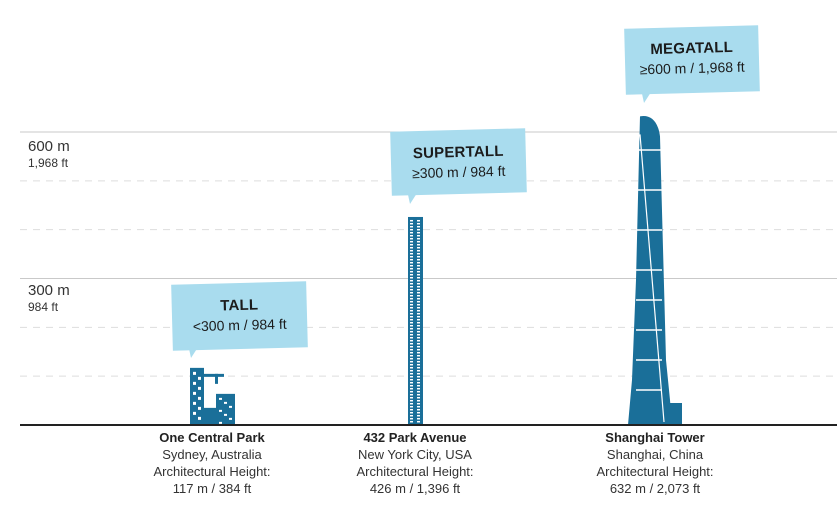 This screenshot has height=517, width=837. I want to click on building-location: New York City, USA, so click(415, 454).